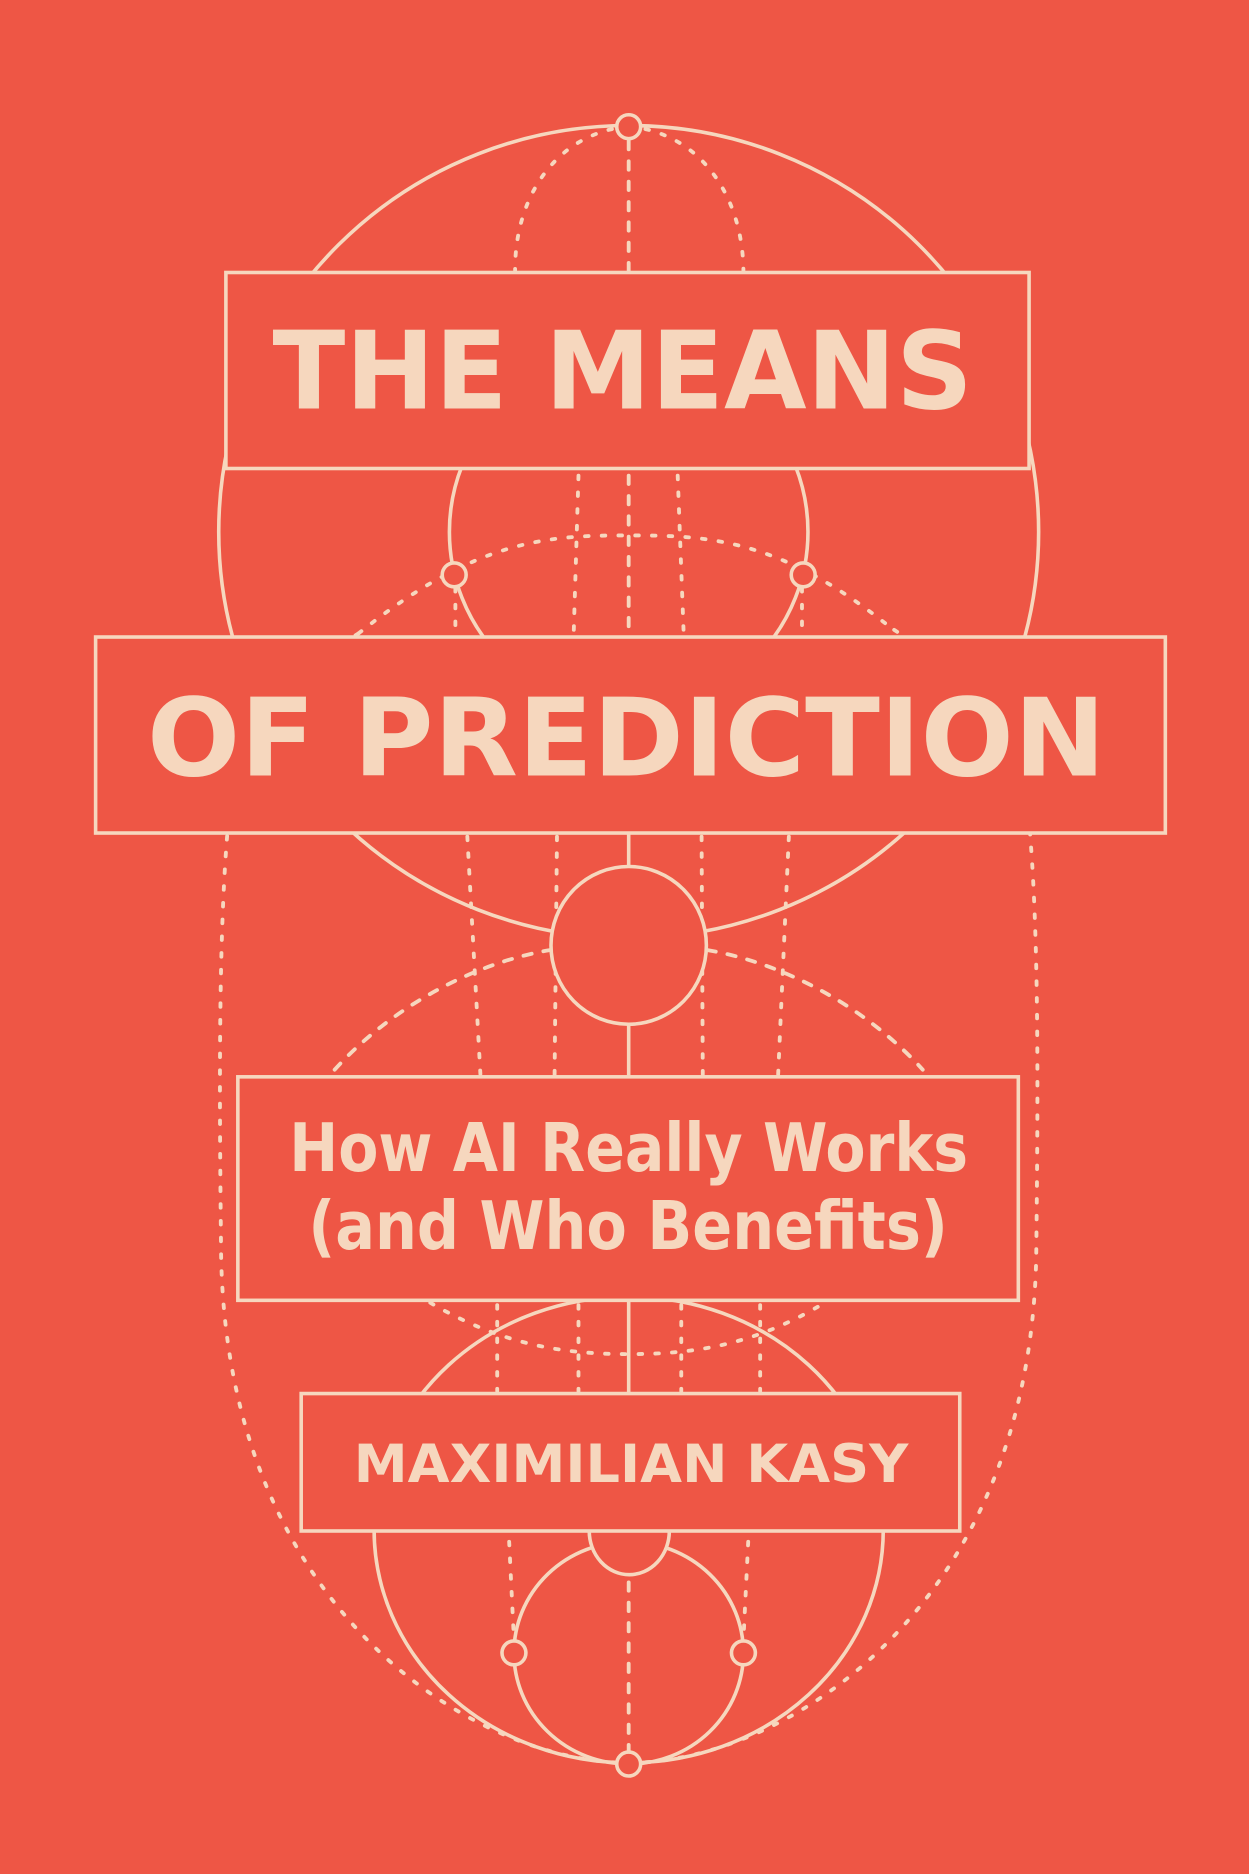 This screenshot has height=1874, width=1249. What do you see at coordinates (623, 372) in the screenshot?
I see `title-line-1: THE MEANS` at bounding box center [623, 372].